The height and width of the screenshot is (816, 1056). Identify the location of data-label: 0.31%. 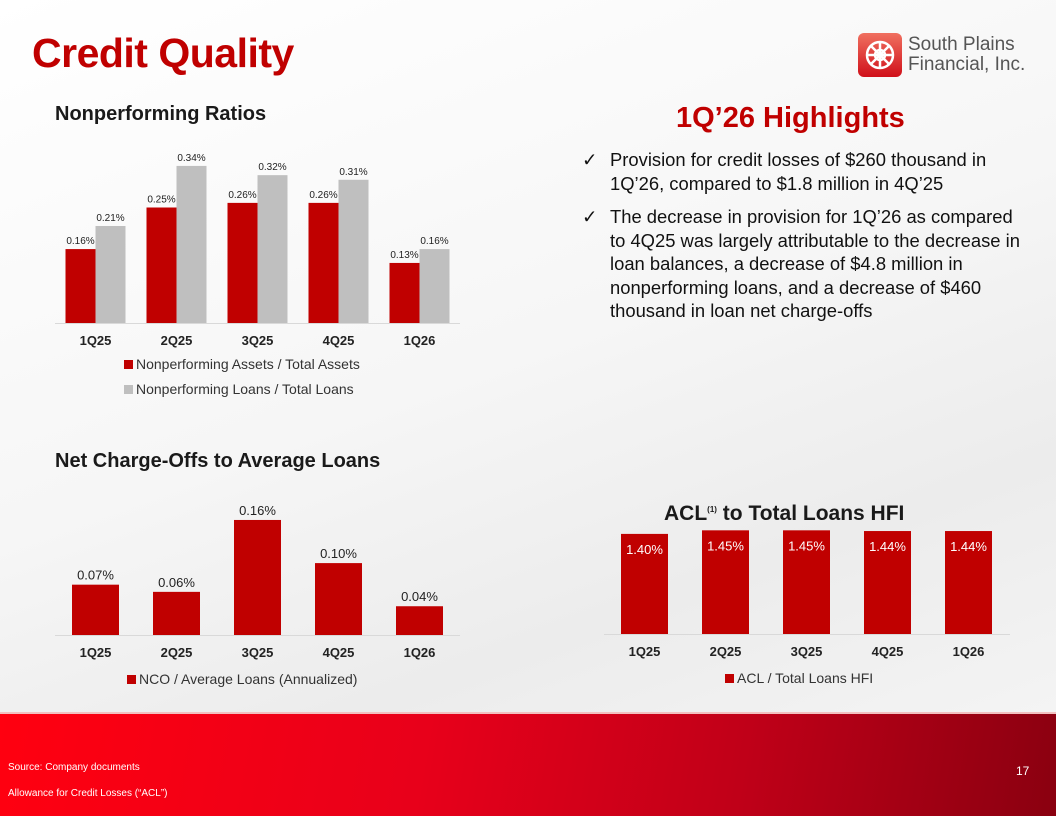
(353, 172).